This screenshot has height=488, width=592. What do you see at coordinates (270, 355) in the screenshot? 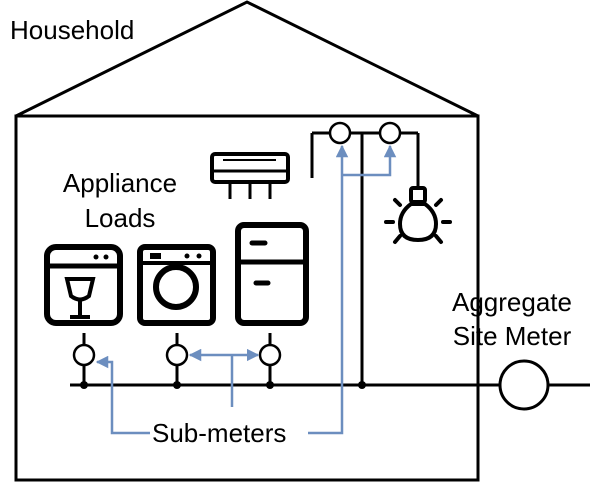
I see `submeter-fridge` at bounding box center [270, 355].